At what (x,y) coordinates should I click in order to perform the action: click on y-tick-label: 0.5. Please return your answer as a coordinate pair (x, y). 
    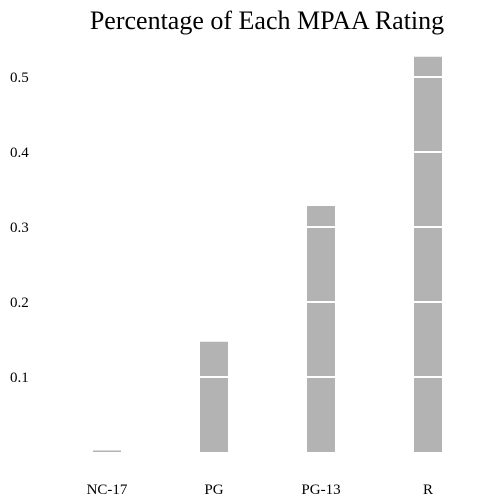
    Looking at the image, I should click on (19, 78).